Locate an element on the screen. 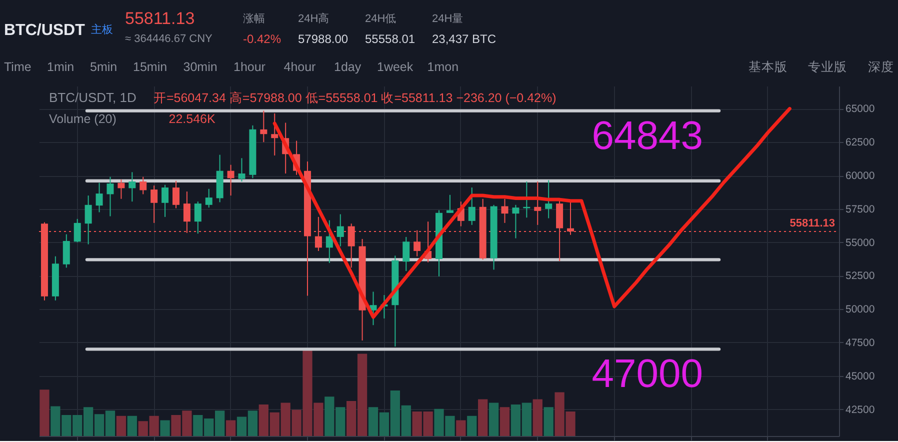 The image size is (898, 442). text: 55558.01 is located at coordinates (390, 39).